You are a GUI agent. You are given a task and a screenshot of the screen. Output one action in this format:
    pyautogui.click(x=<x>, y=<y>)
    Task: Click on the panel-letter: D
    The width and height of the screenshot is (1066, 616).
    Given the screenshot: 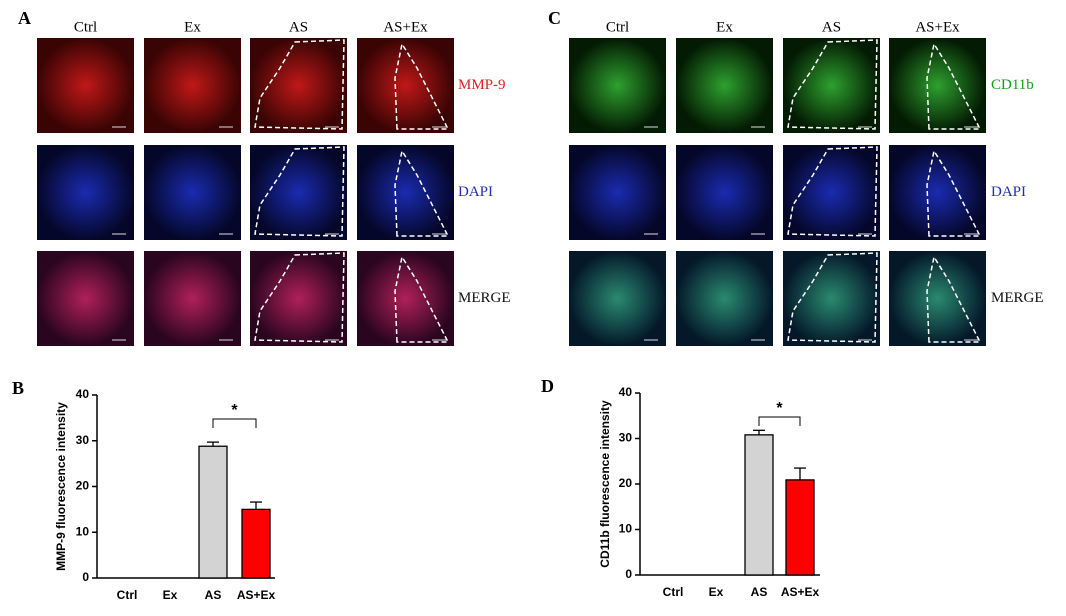 What is the action you would take?
    pyautogui.click(x=547, y=386)
    